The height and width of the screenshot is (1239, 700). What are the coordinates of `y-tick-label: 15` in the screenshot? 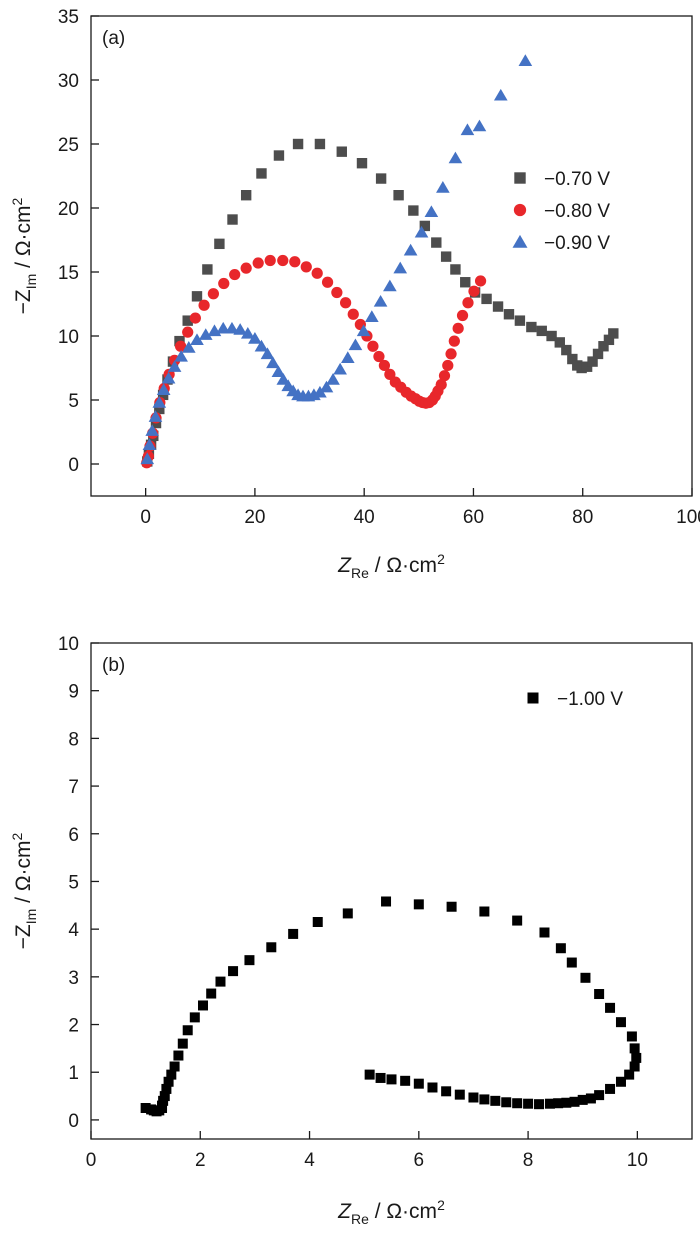 It's located at (68, 273).